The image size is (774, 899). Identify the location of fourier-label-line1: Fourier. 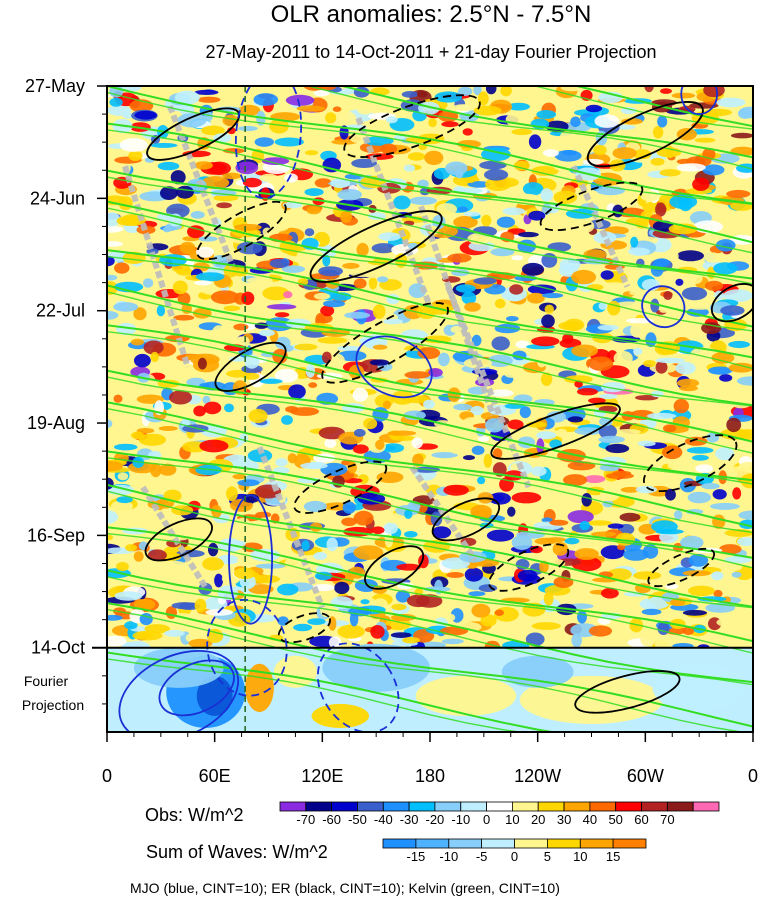
(46, 681).